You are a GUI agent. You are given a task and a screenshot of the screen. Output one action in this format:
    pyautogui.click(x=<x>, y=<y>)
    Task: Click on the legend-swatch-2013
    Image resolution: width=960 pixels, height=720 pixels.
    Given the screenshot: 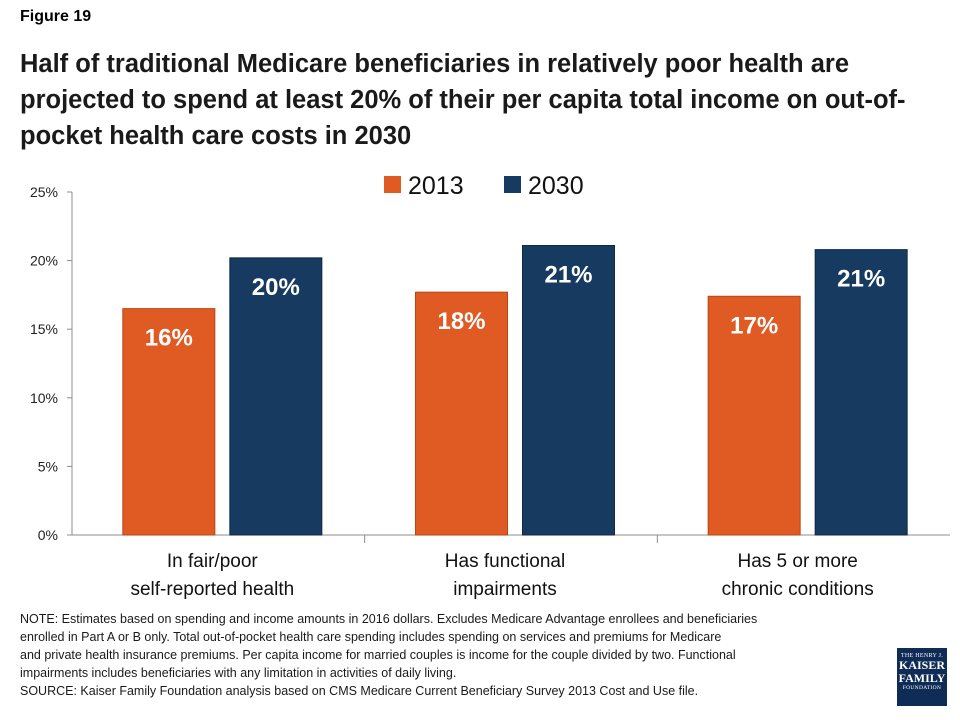 What is the action you would take?
    pyautogui.click(x=392, y=184)
    